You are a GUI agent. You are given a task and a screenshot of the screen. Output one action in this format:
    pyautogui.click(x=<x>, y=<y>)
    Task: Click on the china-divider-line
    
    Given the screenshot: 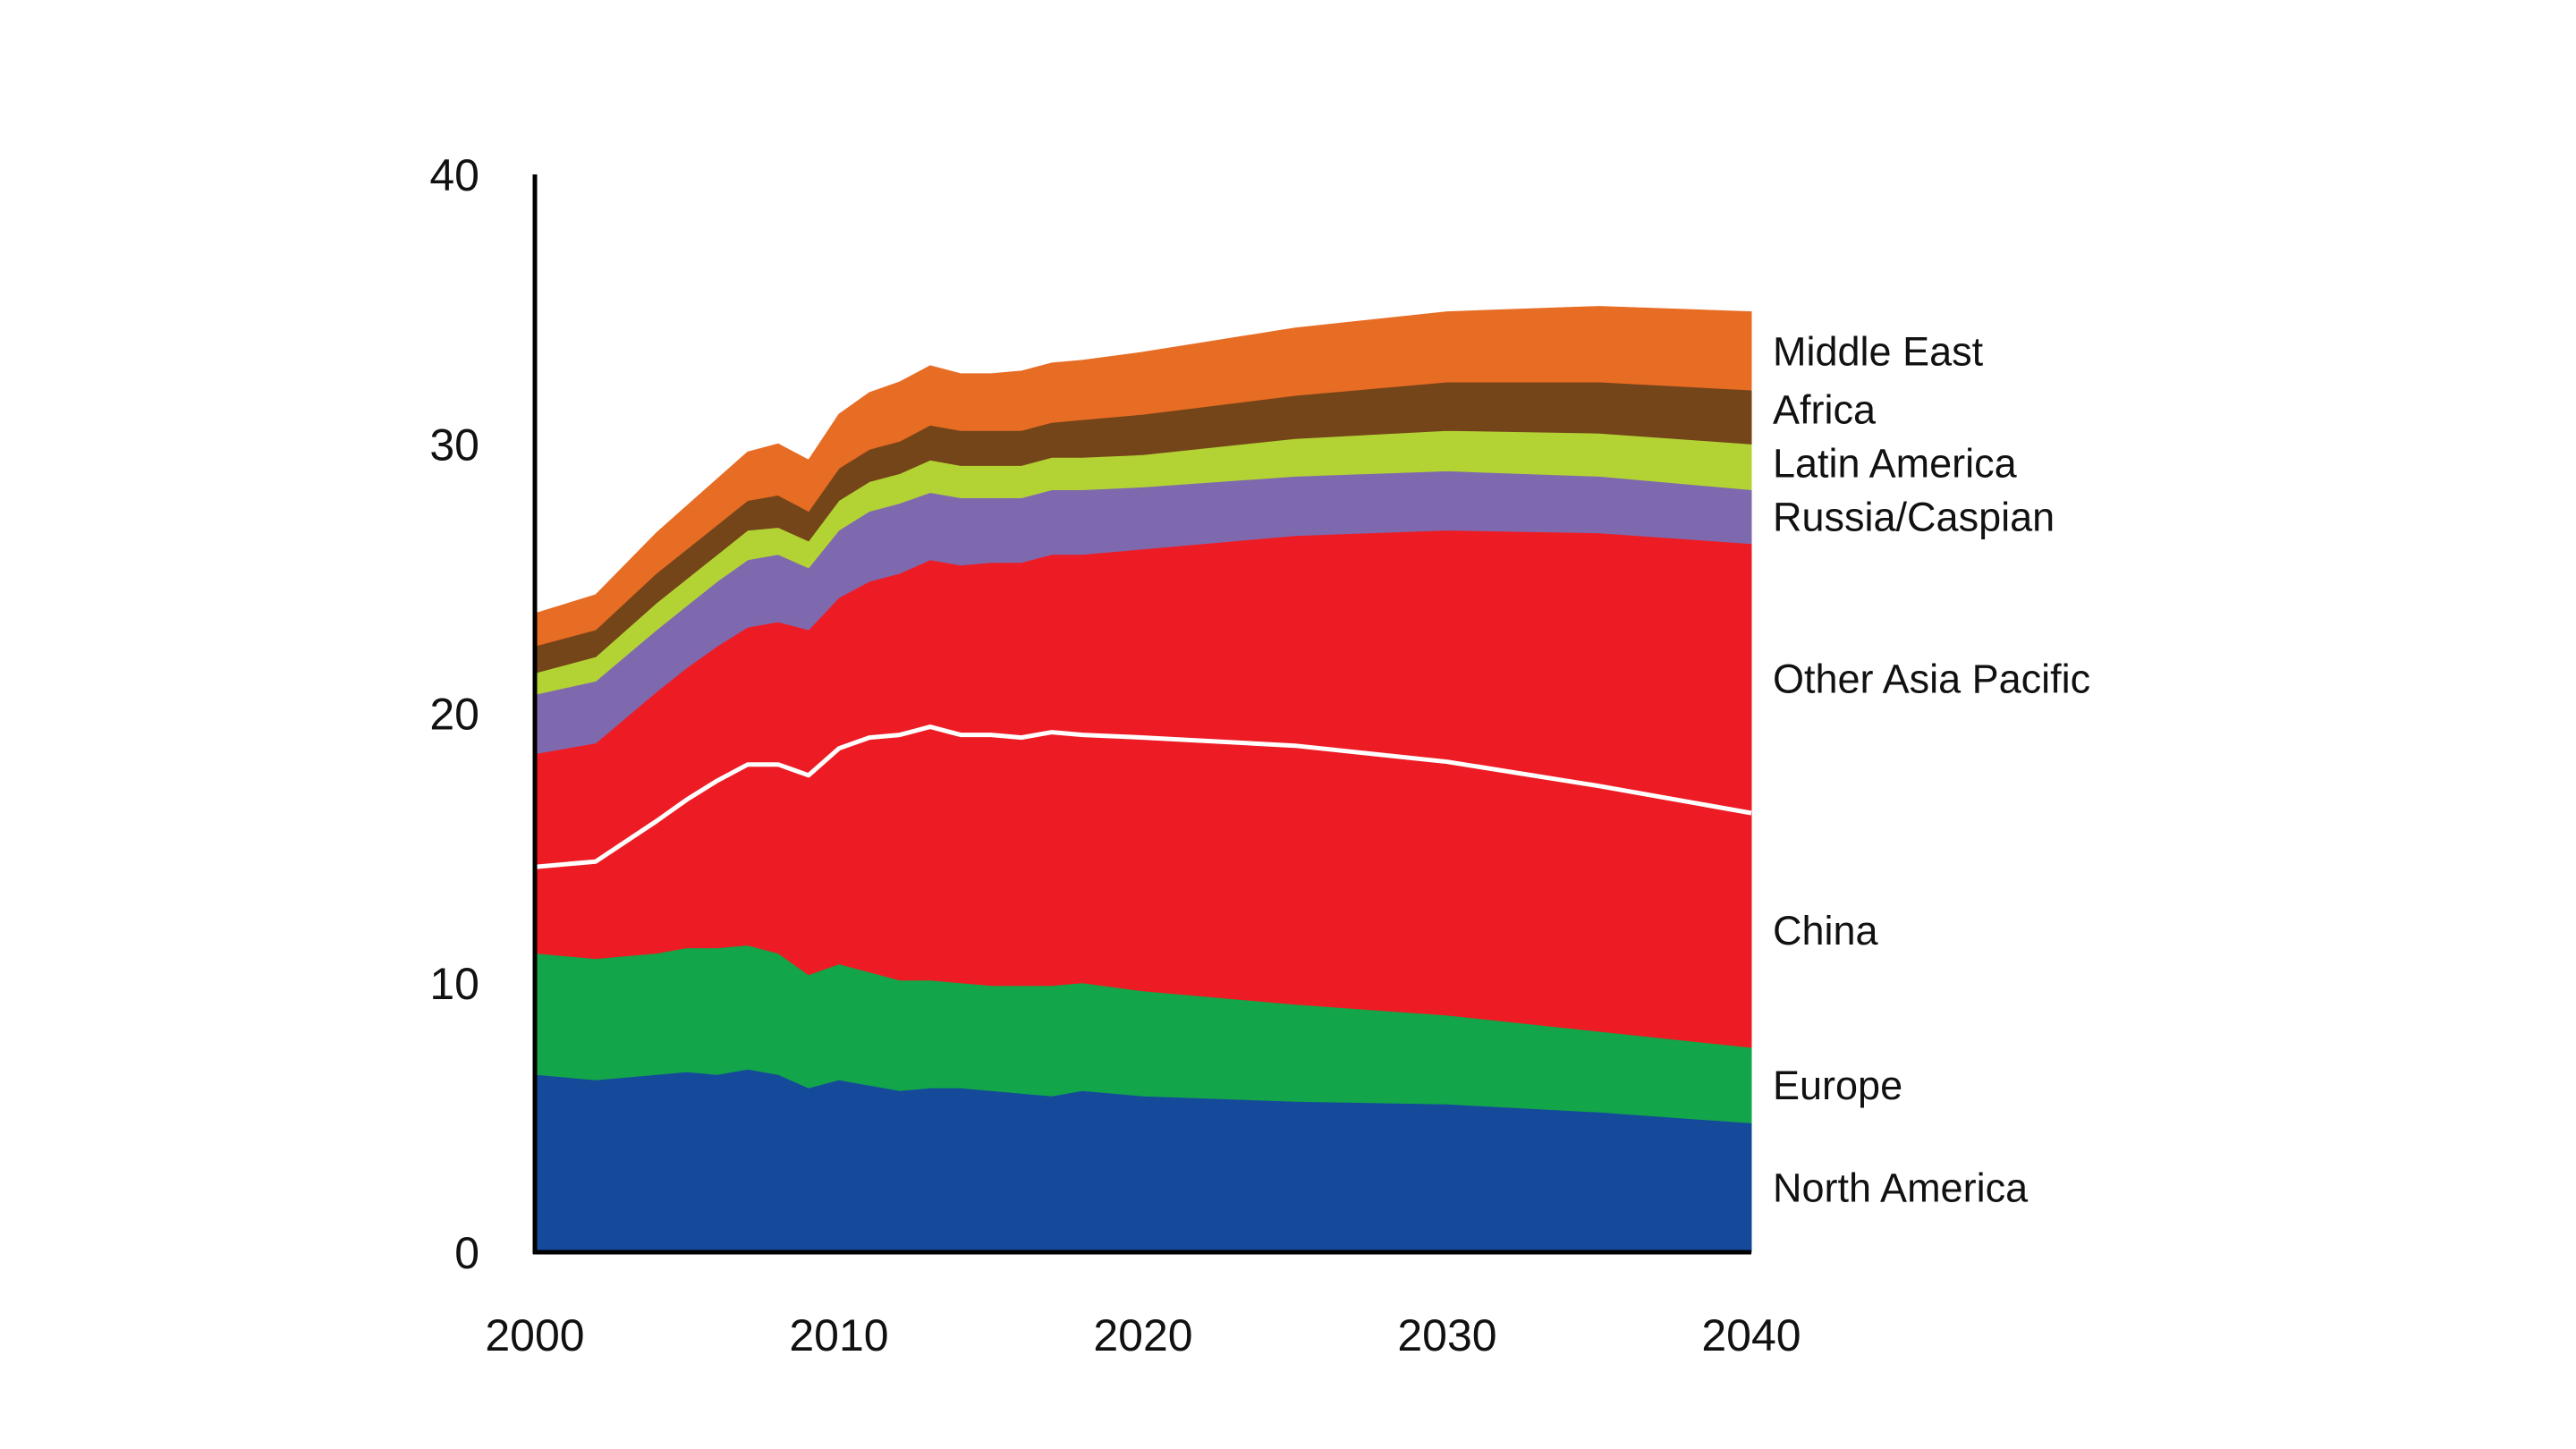 What is the action you would take?
    pyautogui.click(x=1143, y=796)
    